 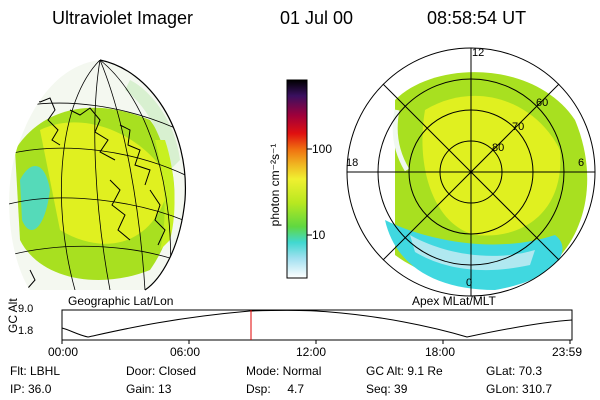 I want to click on alt-tick-low: 1.8, so click(x=26, y=331).